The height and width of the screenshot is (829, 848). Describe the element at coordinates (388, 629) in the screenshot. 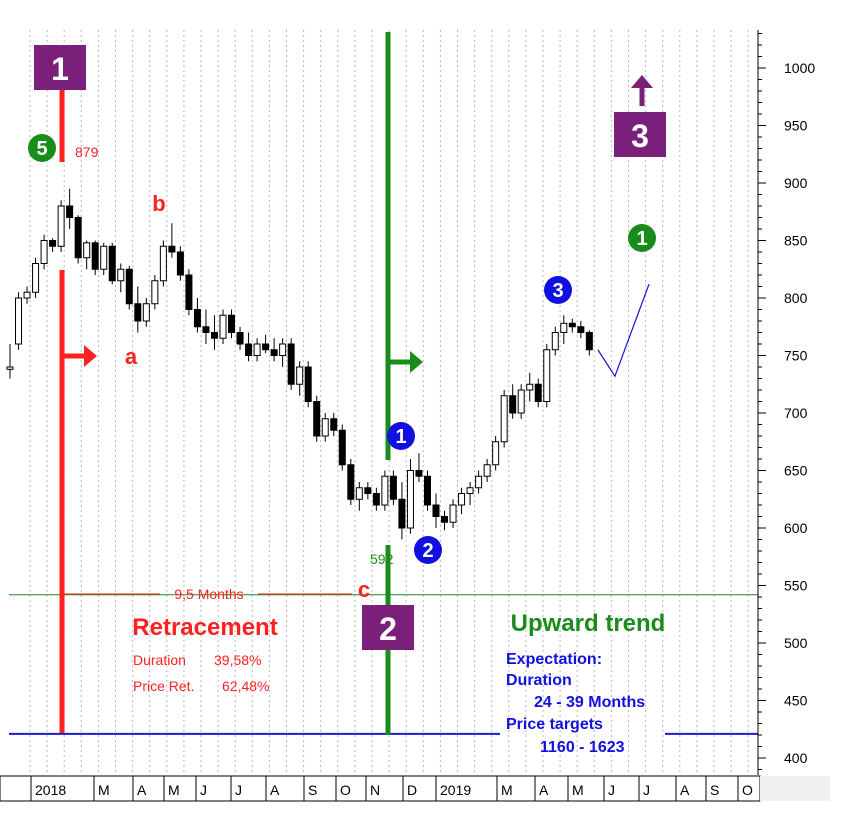

I see `box-2-label: 2` at that location.